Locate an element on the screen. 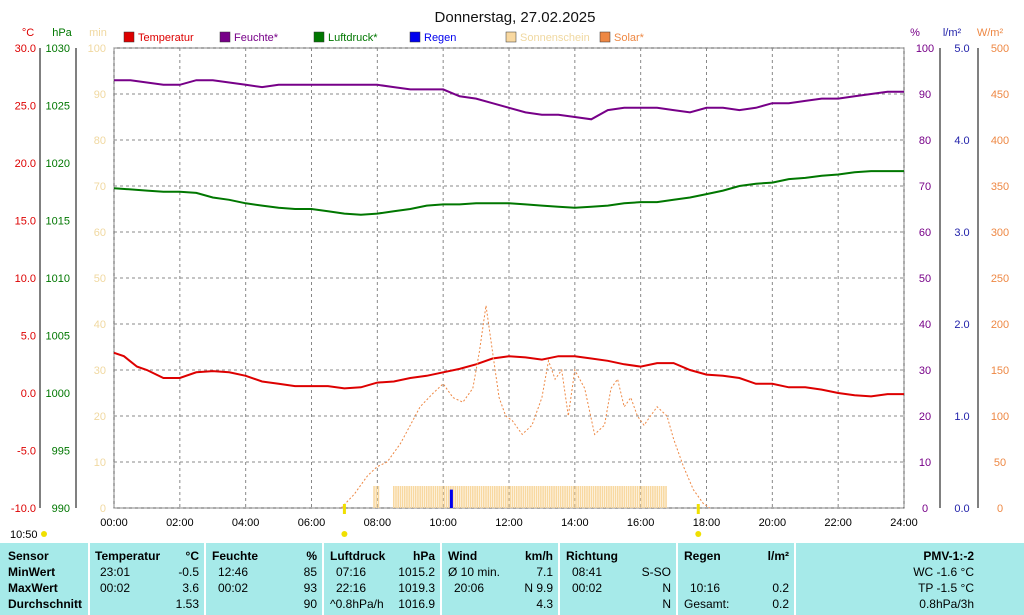  humidity-tick-label: 20 is located at coordinates (925, 417).